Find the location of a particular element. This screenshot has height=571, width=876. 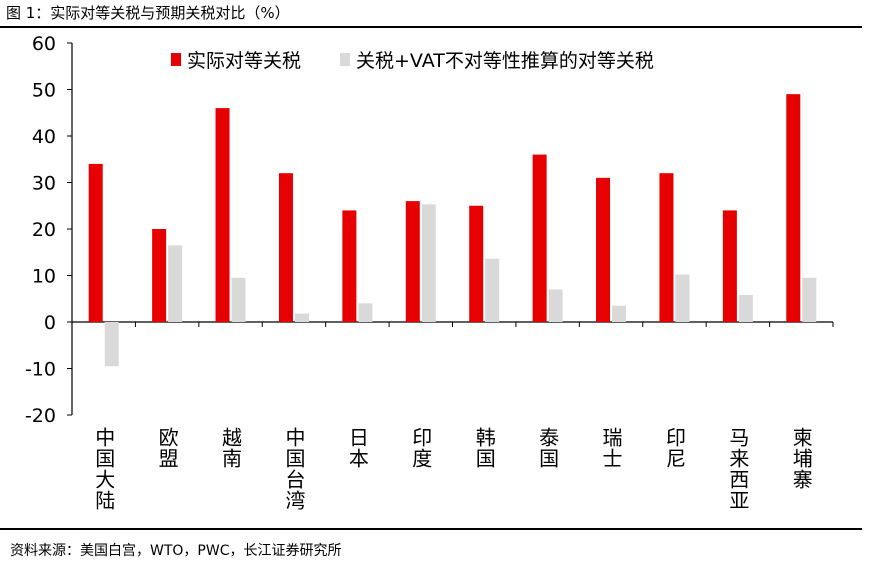

legend: 实际对等关税 关税+VAT不对等性推算的对等关税 is located at coordinates (412, 61).